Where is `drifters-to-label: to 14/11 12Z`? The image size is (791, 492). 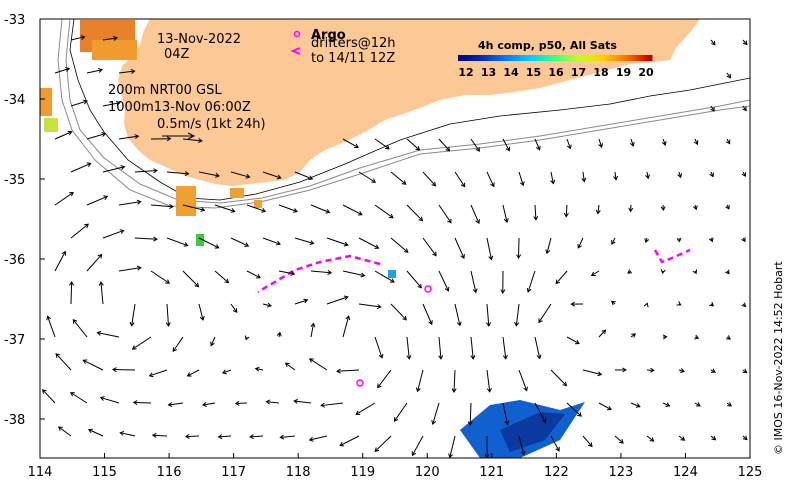 drifters-to-label: to 14/11 12Z is located at coordinates (353, 58).